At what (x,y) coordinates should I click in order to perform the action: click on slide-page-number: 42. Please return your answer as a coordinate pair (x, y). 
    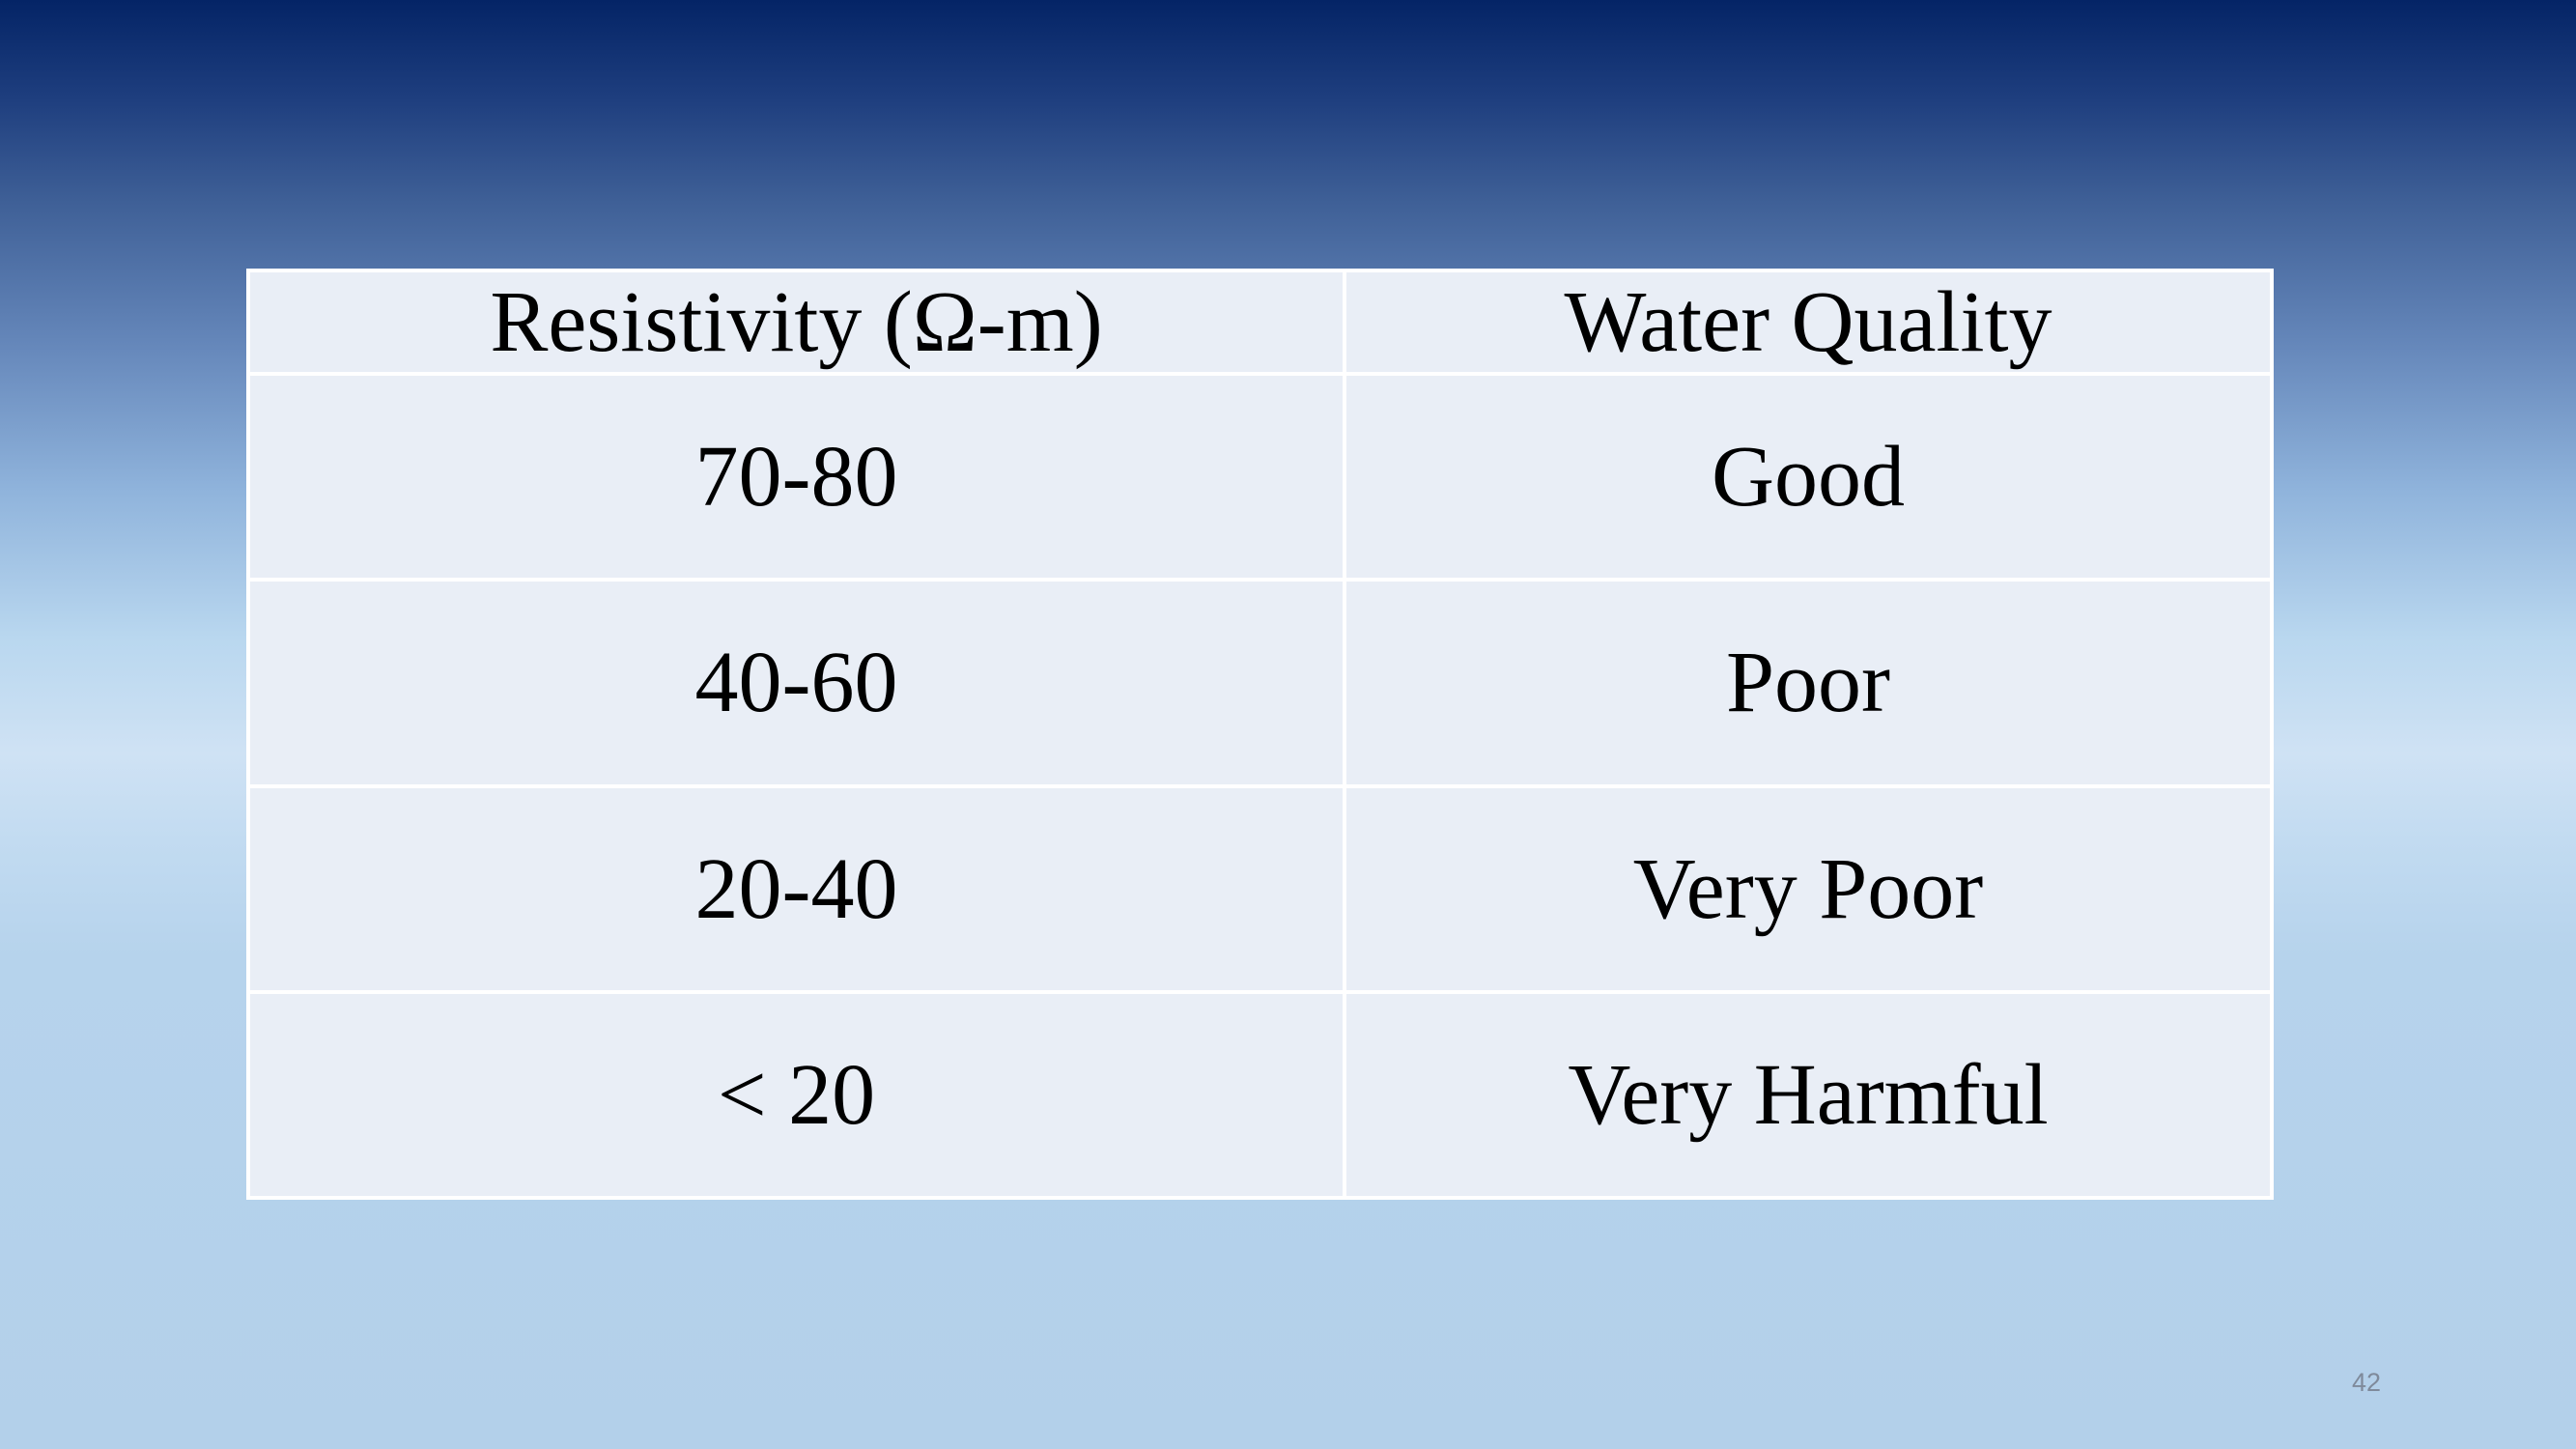
    Looking at the image, I should click on (2366, 1382).